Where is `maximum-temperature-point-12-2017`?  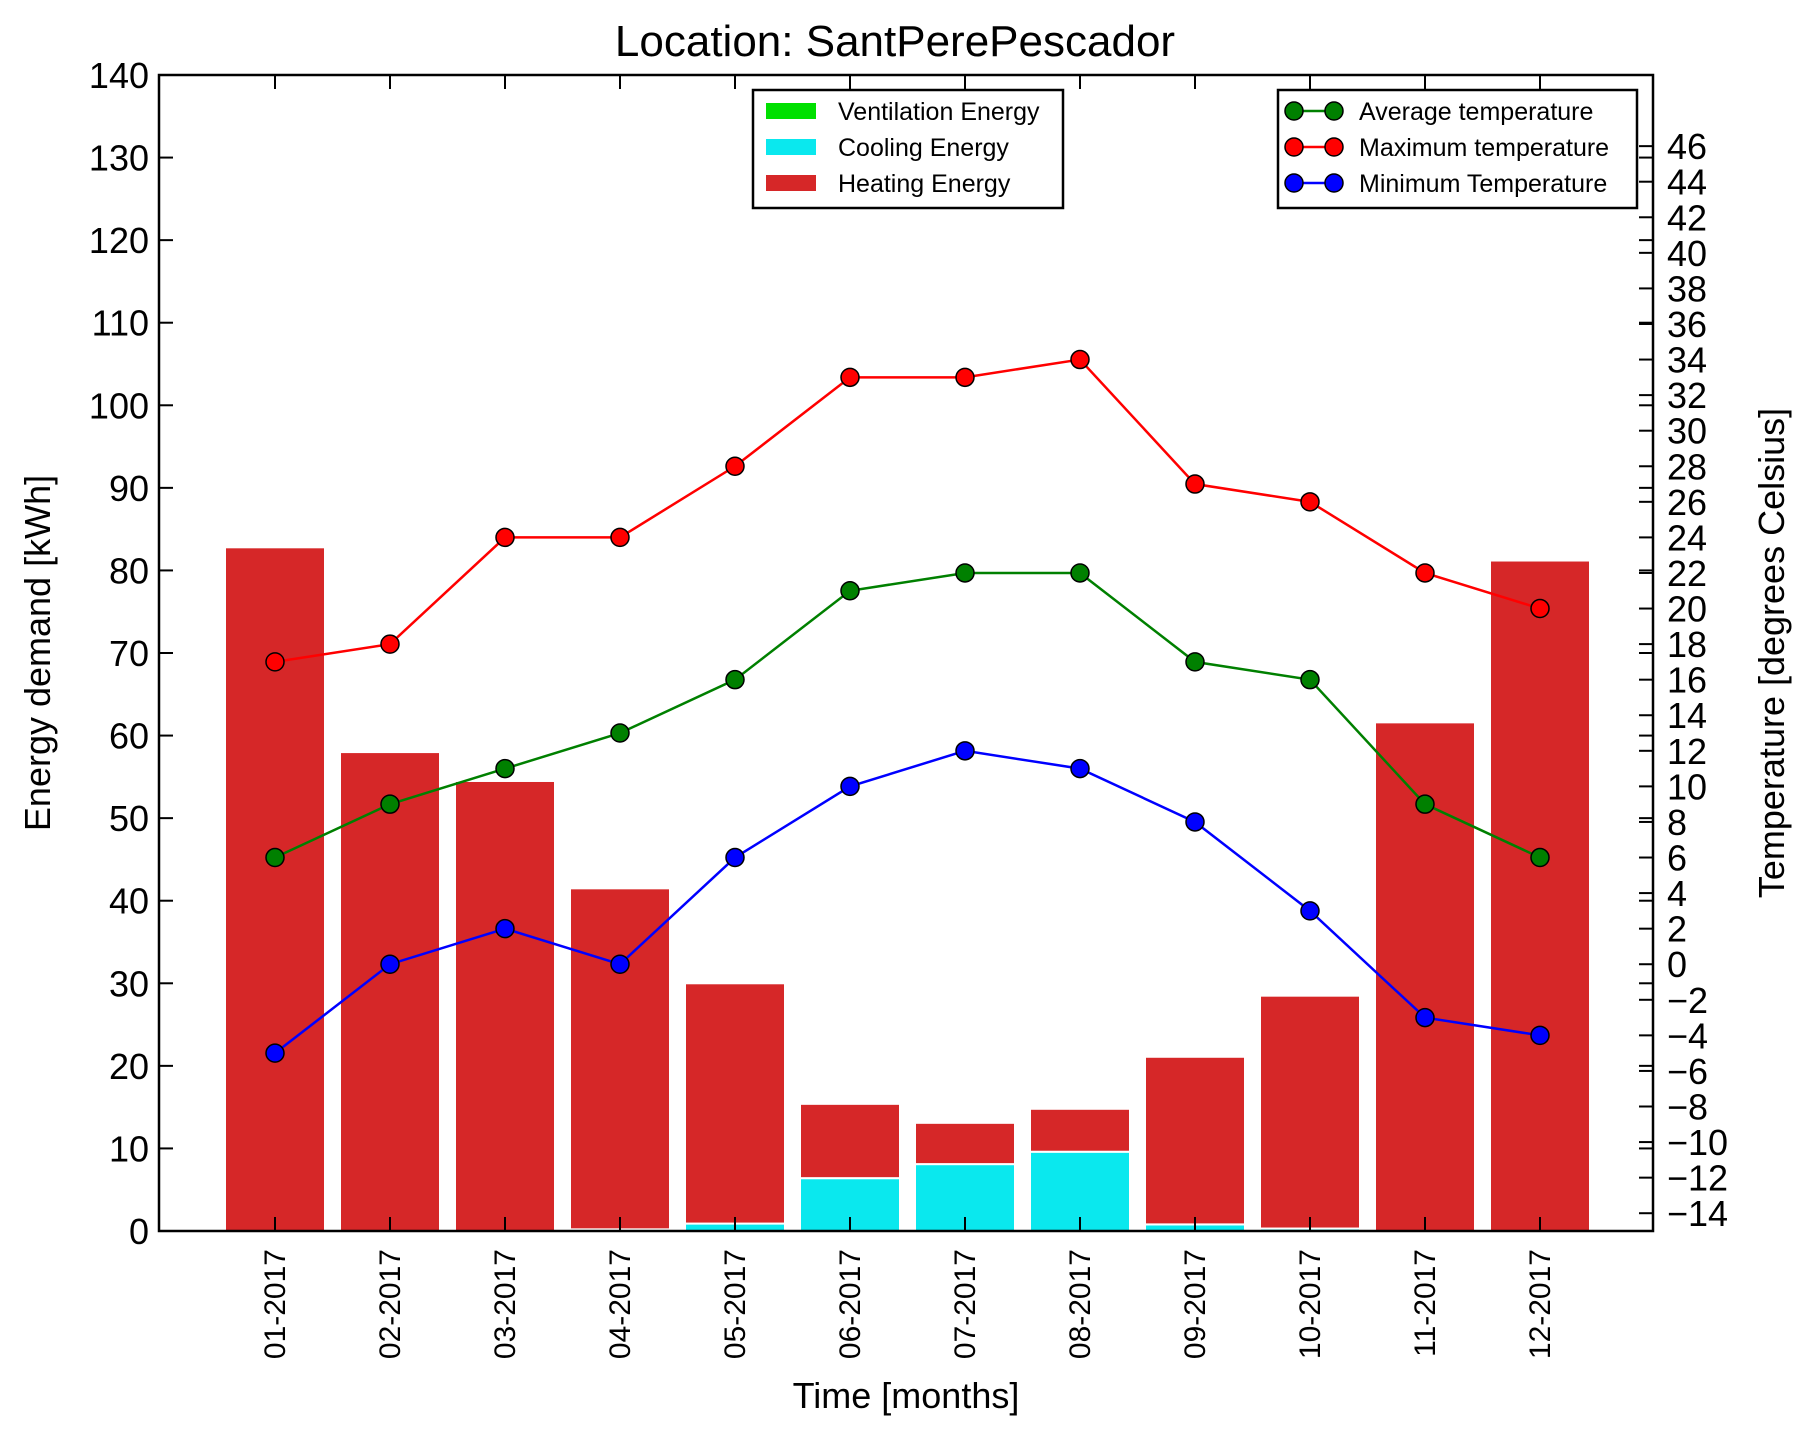
maximum-temperature-point-12-2017 is located at coordinates (1540, 608).